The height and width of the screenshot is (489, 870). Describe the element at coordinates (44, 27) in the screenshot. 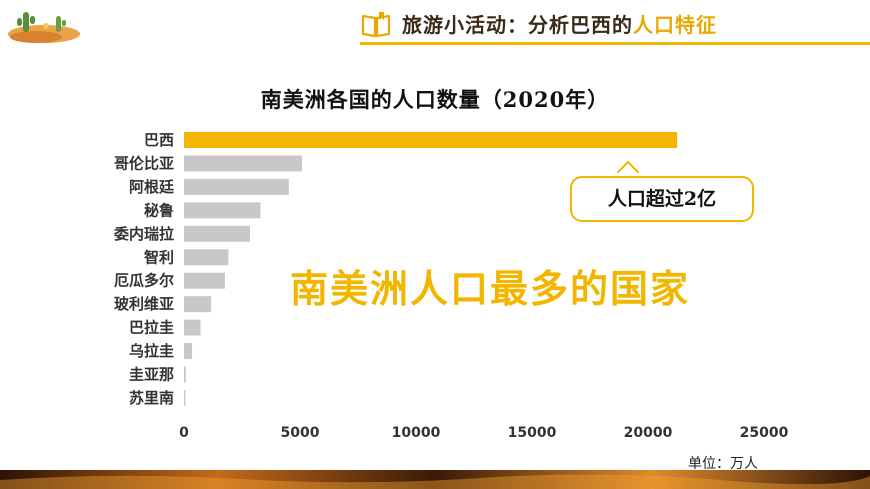

I see `desert-cactus-logo` at that location.